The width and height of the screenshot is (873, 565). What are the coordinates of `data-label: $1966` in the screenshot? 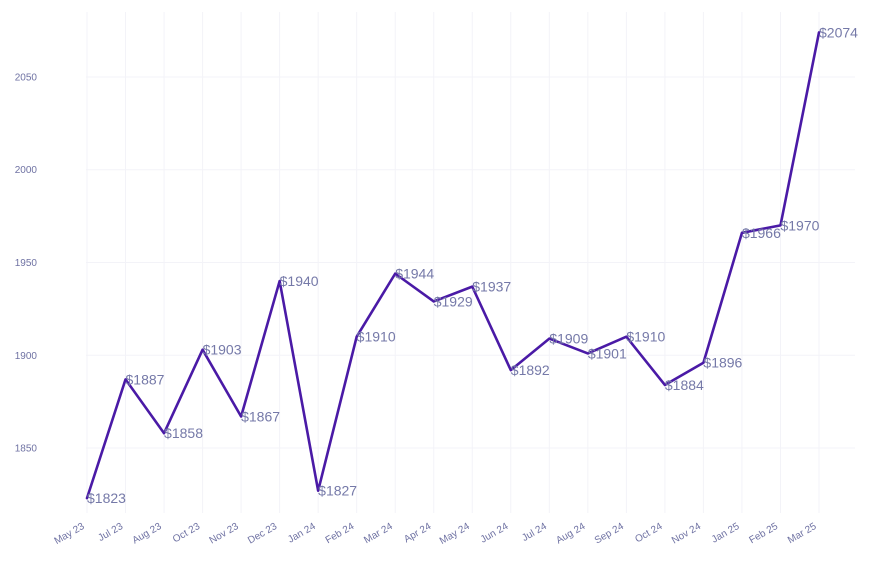 It's located at (761, 233).